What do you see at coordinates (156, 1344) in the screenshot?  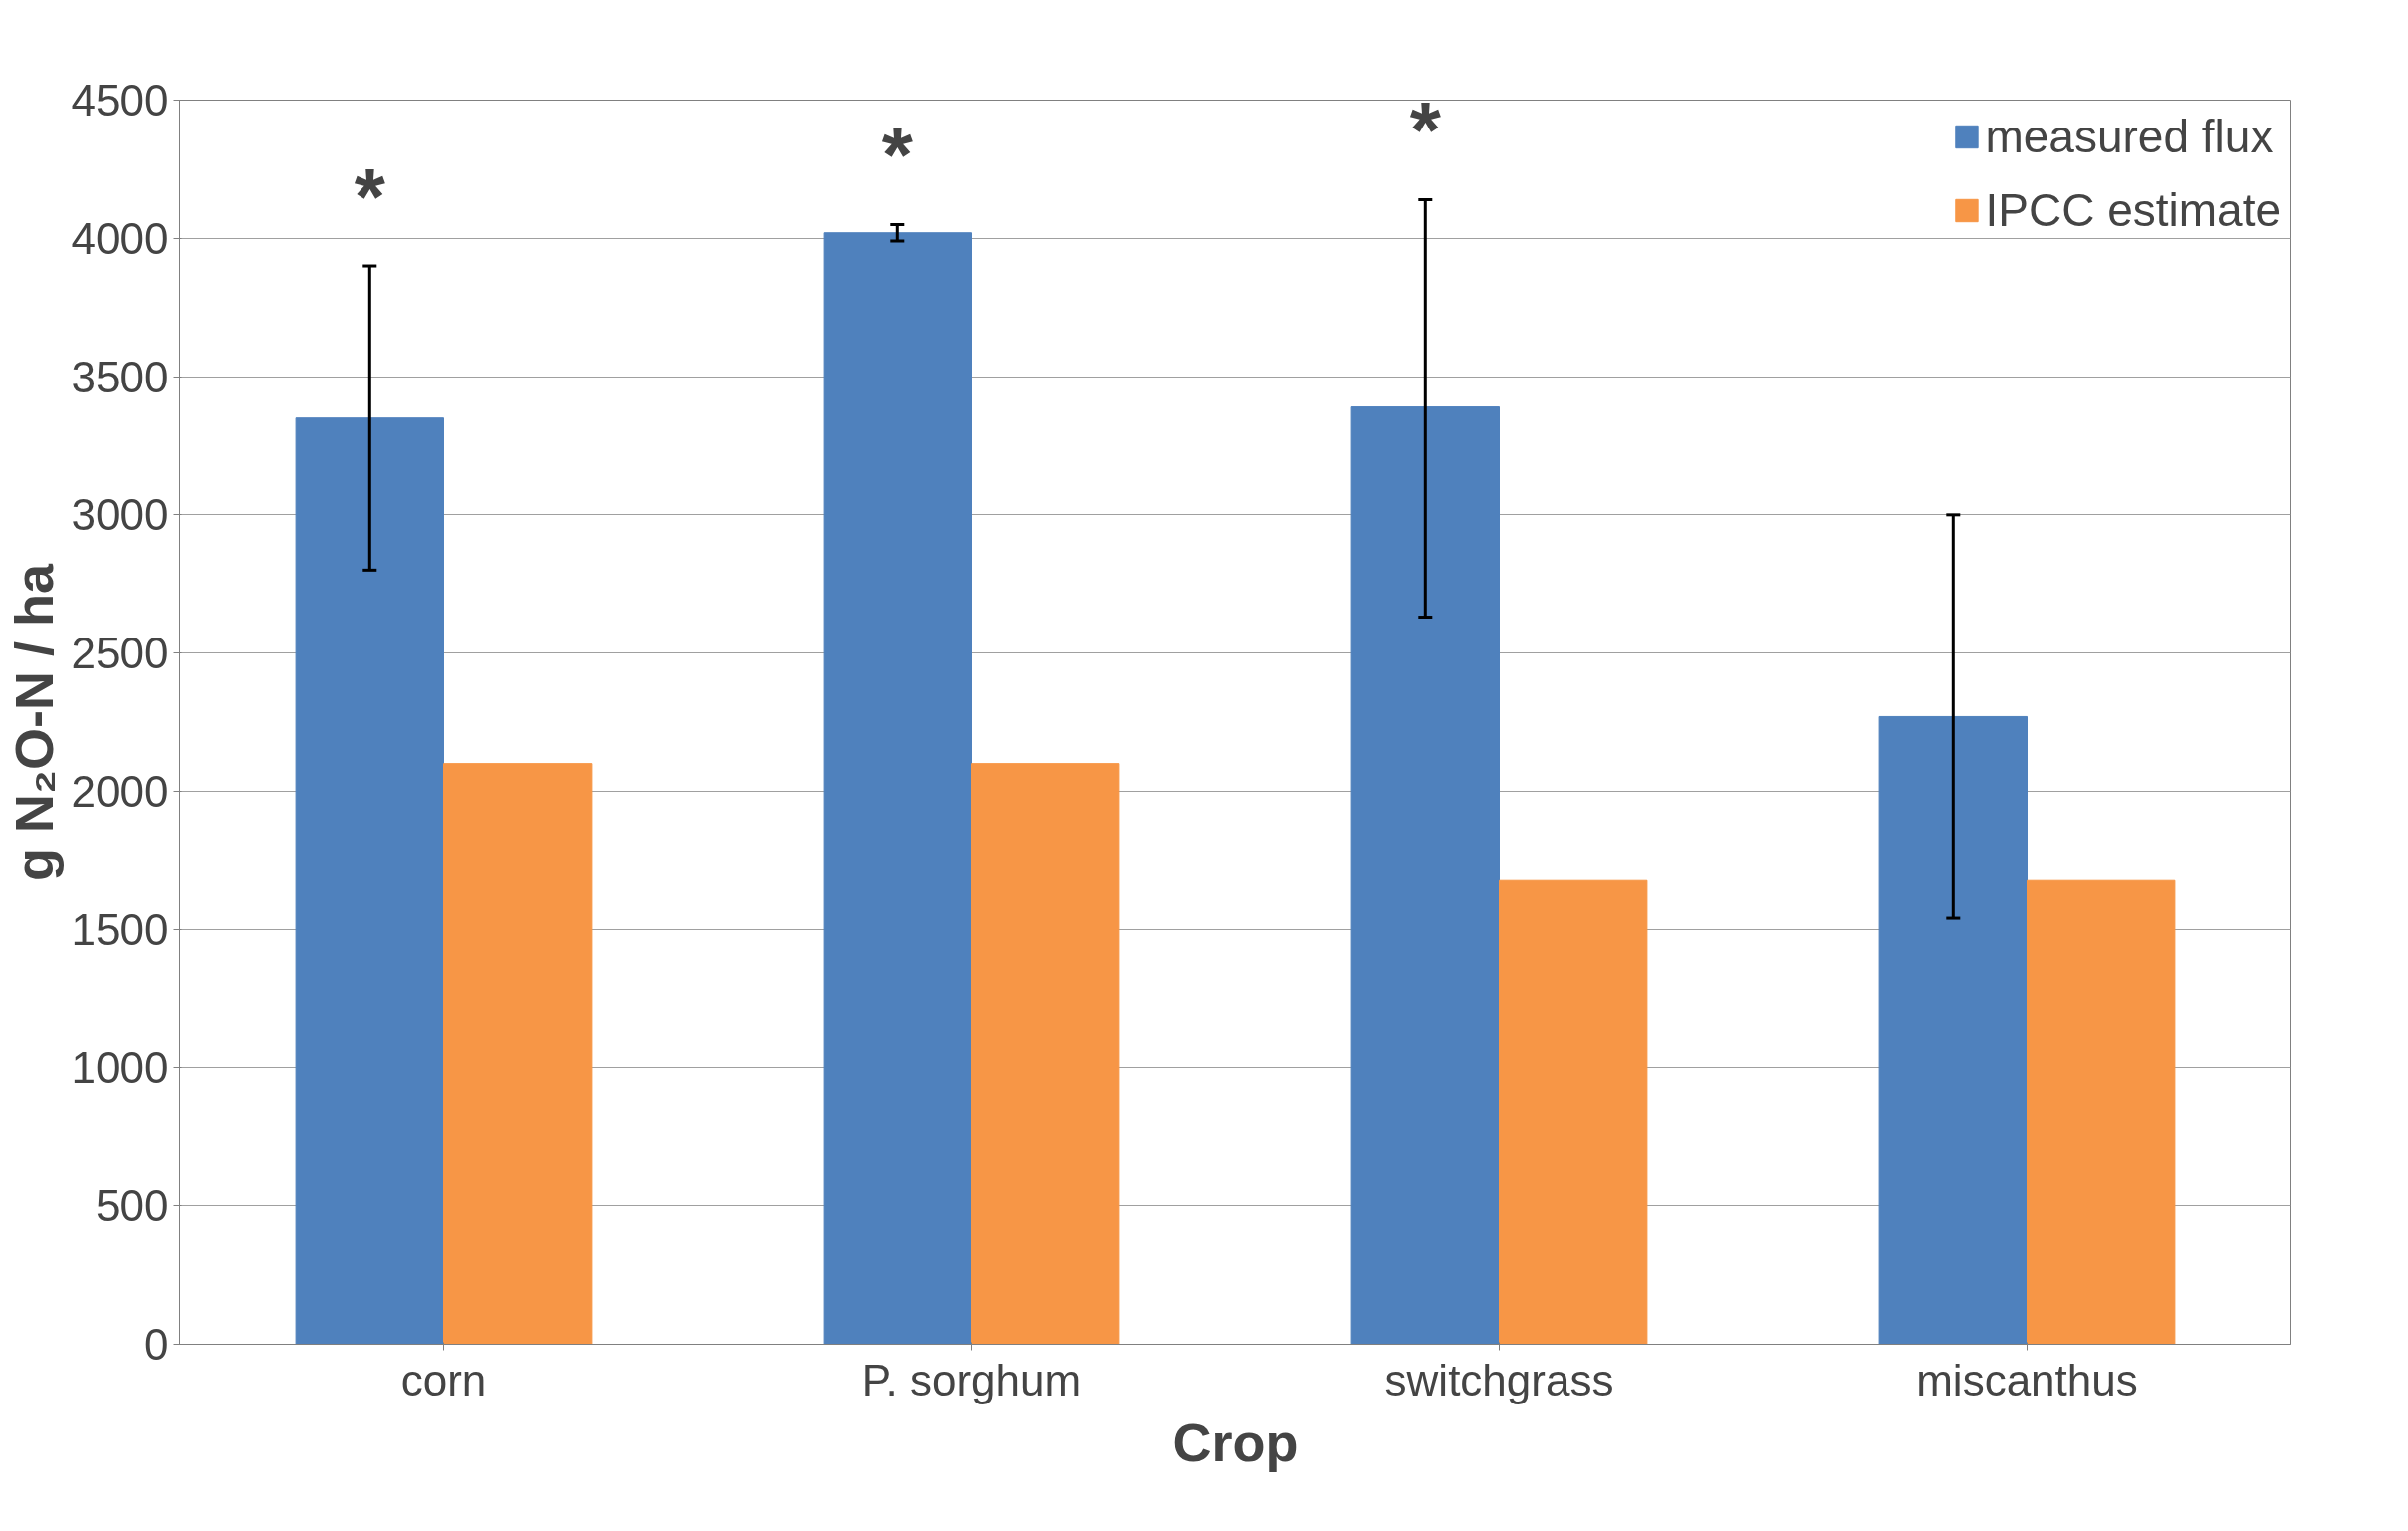 I see `y-tick-label: 0` at bounding box center [156, 1344].